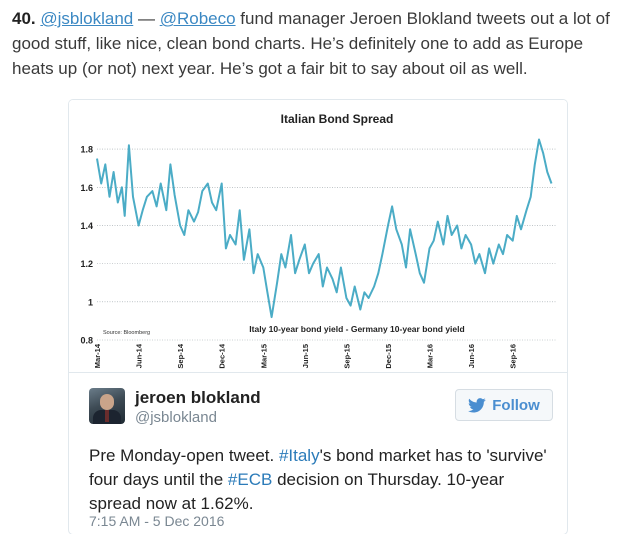 The image size is (630, 534). I want to click on follow-button: Follow, so click(504, 405).